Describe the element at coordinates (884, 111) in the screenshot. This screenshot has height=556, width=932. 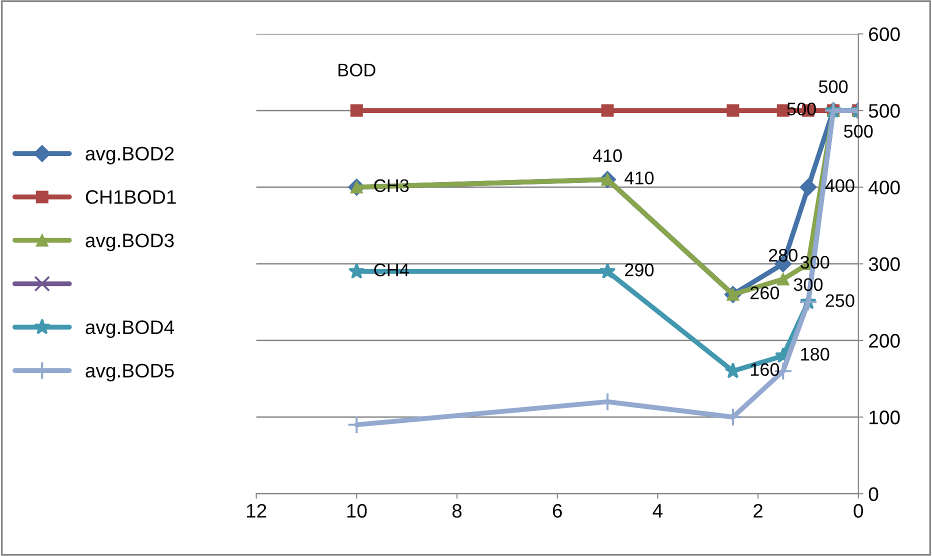
I see `y-tick-label: 500` at that location.